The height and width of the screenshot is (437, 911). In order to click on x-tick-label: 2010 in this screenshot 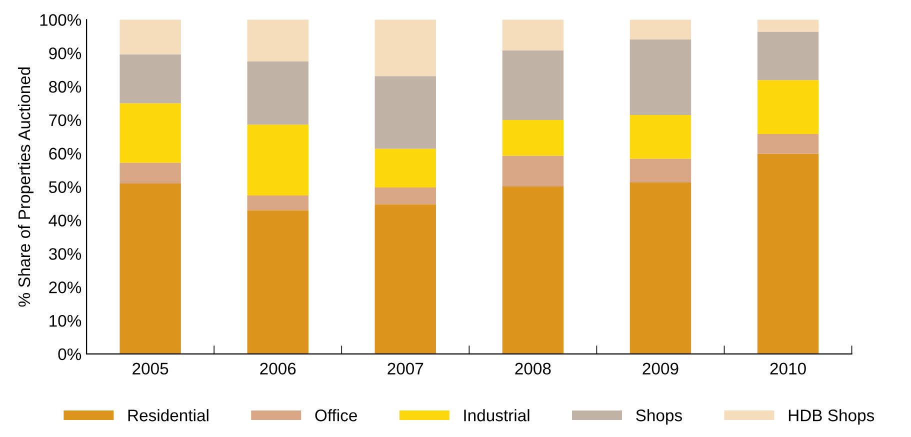, I will do `click(788, 368)`.